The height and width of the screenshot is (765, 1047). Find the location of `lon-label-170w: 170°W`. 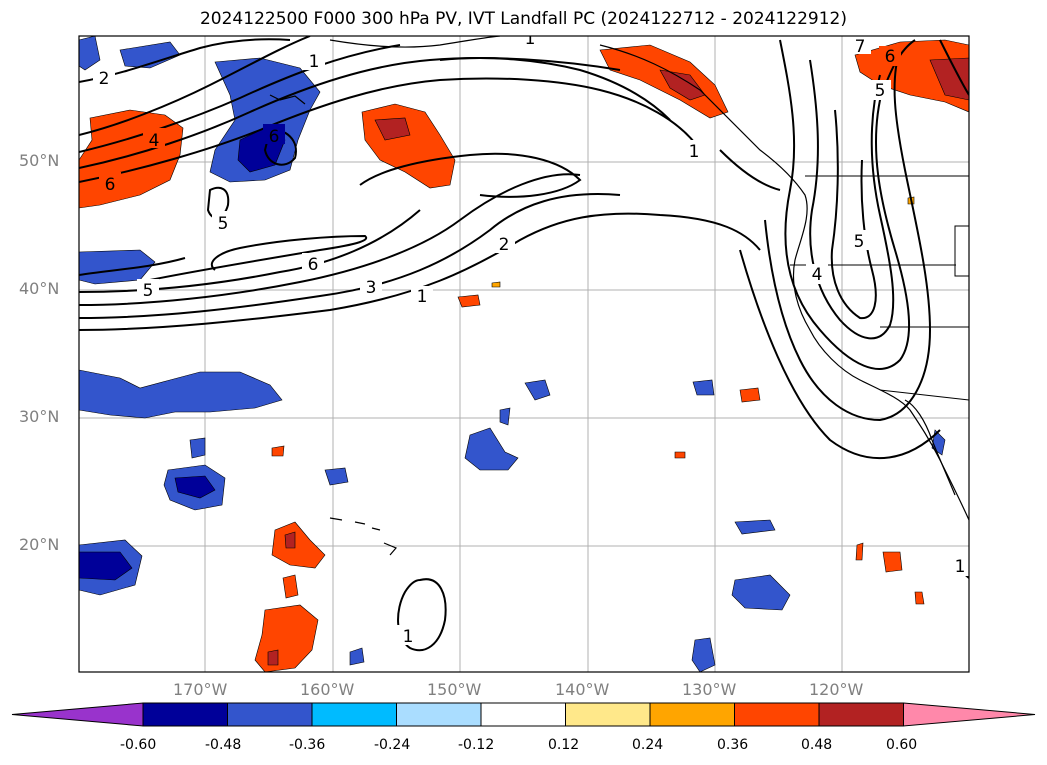

lon-label-170w: 170°W is located at coordinates (200, 689).